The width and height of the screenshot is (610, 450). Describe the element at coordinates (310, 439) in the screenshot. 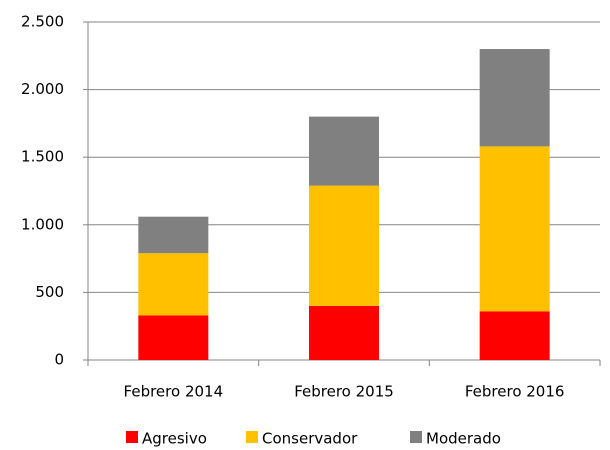

I see `legend-label: Conservador` at that location.